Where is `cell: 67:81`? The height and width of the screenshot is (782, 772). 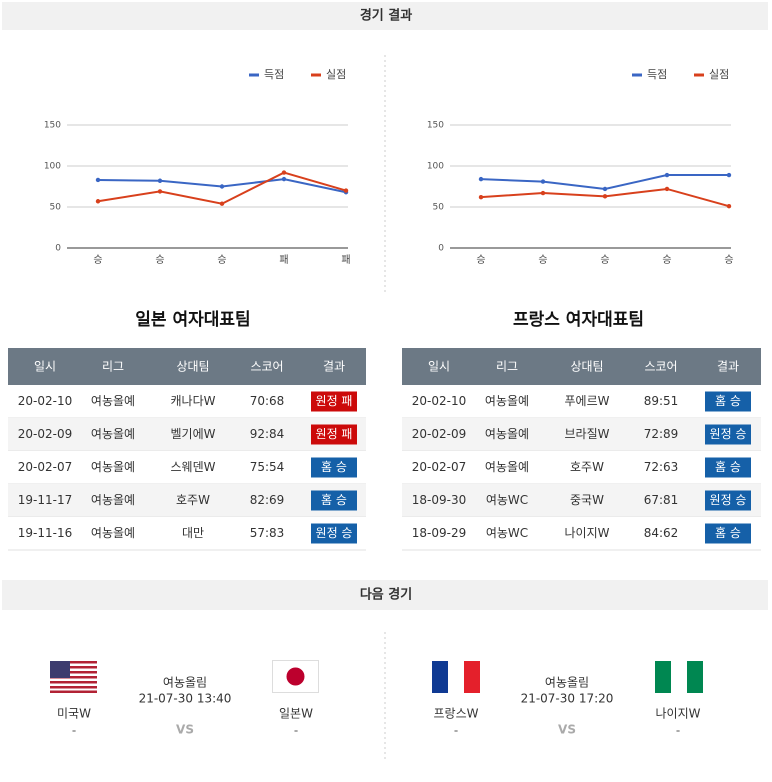 cell: 67:81 is located at coordinates (661, 500).